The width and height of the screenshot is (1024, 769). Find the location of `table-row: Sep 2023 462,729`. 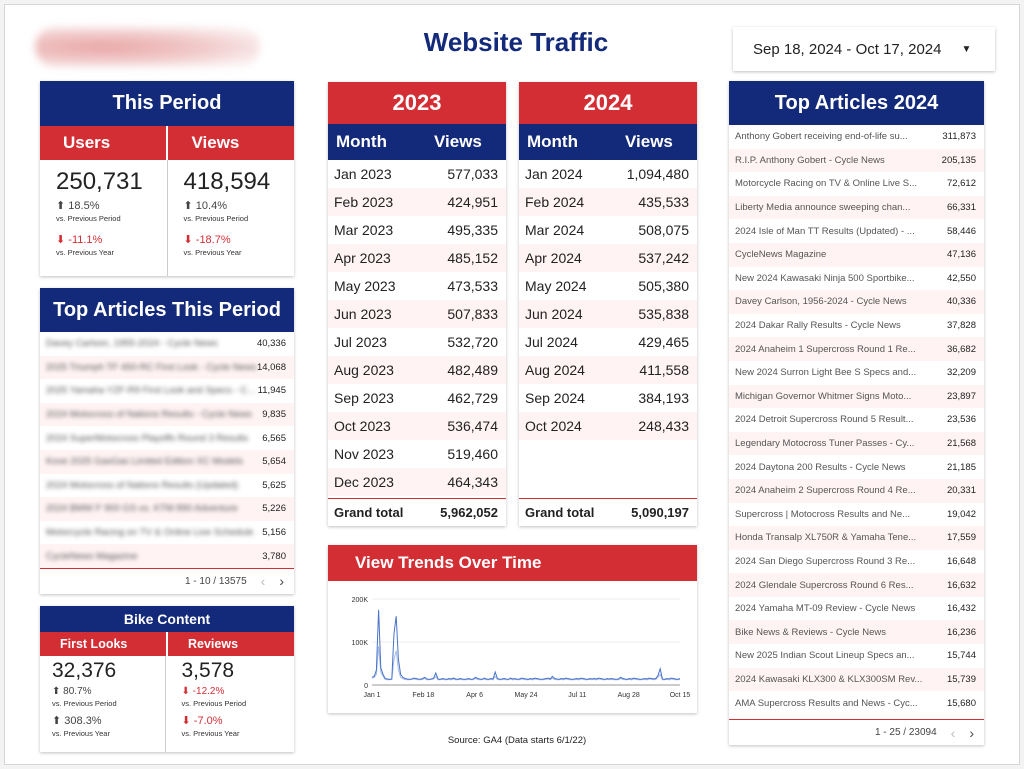

table-row: Sep 2023 462,729 is located at coordinates (417, 398).